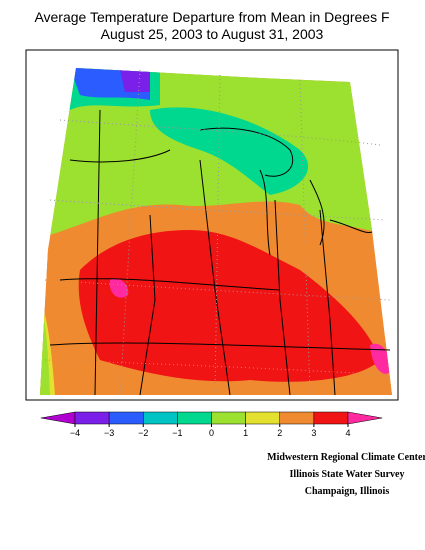 The height and width of the screenshot is (550, 425). What do you see at coordinates (347, 474) in the screenshot?
I see `credit-line: Illinois State Water Survey` at bounding box center [347, 474].